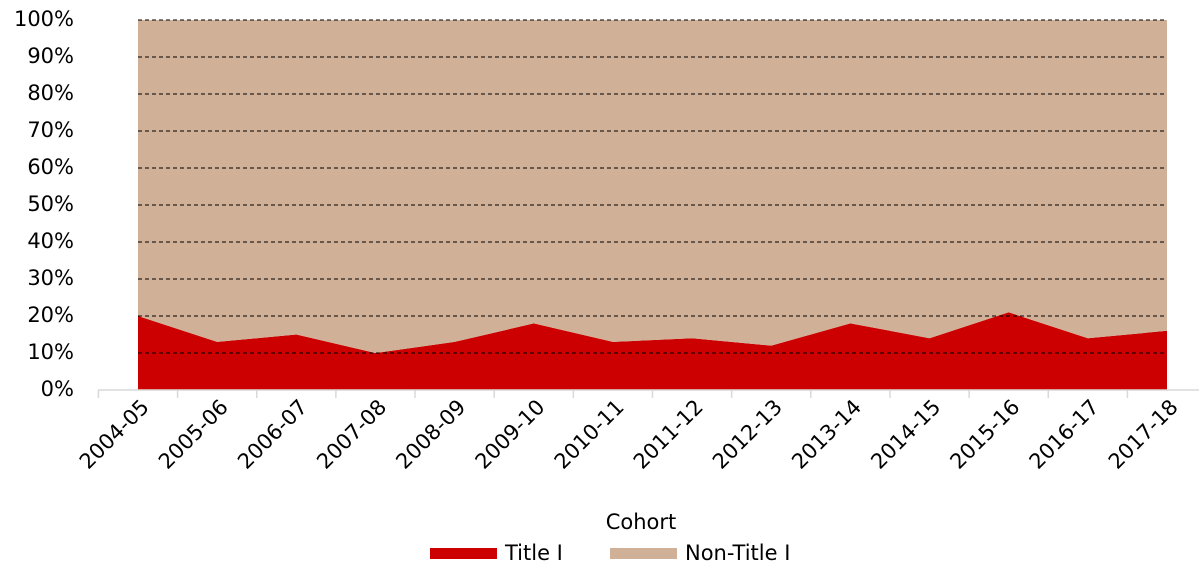 The image size is (1199, 569). Describe the element at coordinates (50, 93) in the screenshot. I see `y-tick-label: 80%` at that location.